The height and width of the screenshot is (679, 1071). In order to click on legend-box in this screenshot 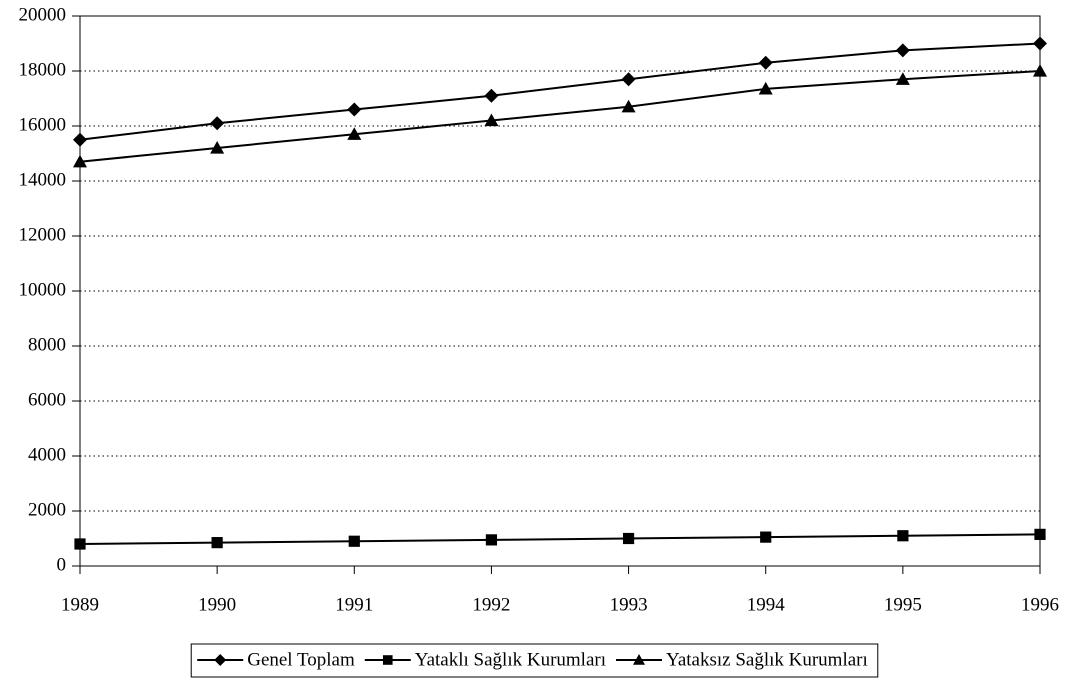, I will do `click(534, 660)`.